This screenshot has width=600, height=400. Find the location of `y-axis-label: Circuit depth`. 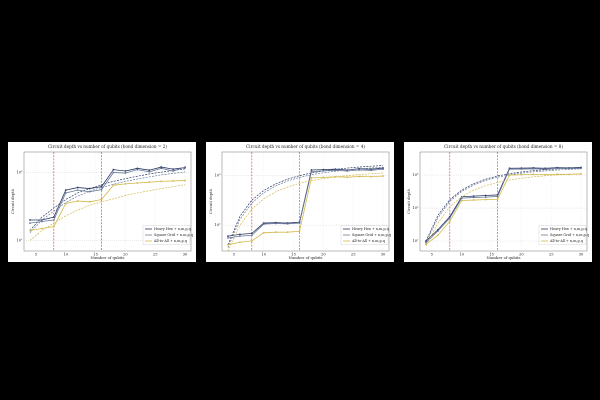

y-axis-label: Circuit depth is located at coordinates (12, 201).